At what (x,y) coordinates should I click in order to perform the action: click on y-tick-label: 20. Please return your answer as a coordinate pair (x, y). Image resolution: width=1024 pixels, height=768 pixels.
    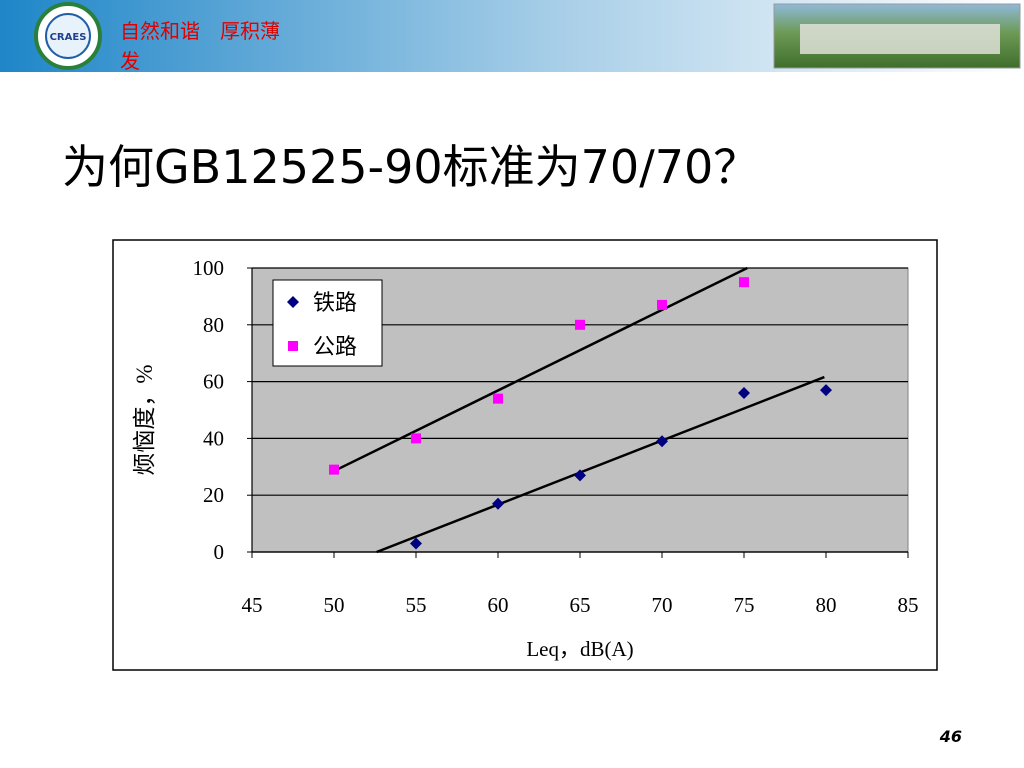
    Looking at the image, I should click on (213, 495).